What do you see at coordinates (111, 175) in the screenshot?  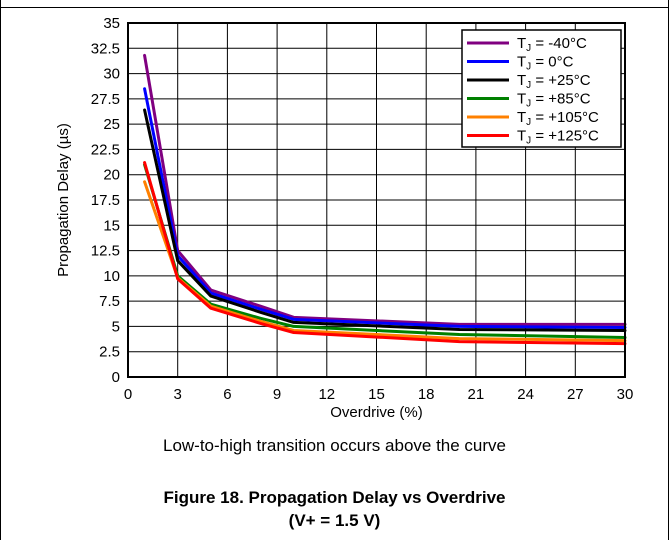 I see `y-tick-label: 20` at bounding box center [111, 175].